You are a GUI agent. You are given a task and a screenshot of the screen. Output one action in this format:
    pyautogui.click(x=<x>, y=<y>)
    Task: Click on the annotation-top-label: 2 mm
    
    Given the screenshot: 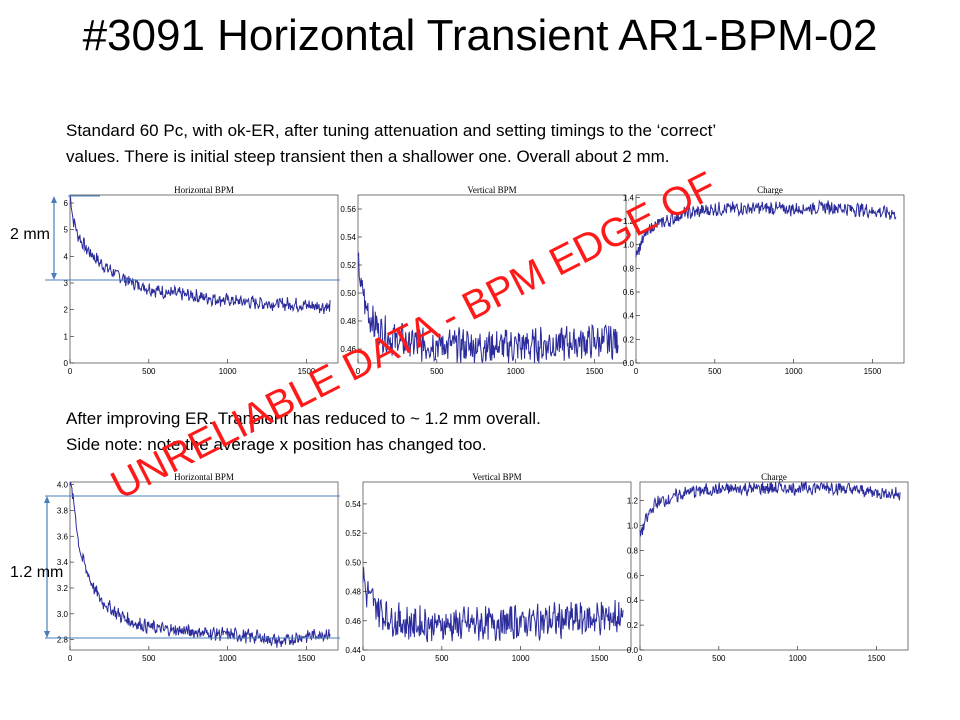 What is the action you would take?
    pyautogui.click(x=30, y=234)
    